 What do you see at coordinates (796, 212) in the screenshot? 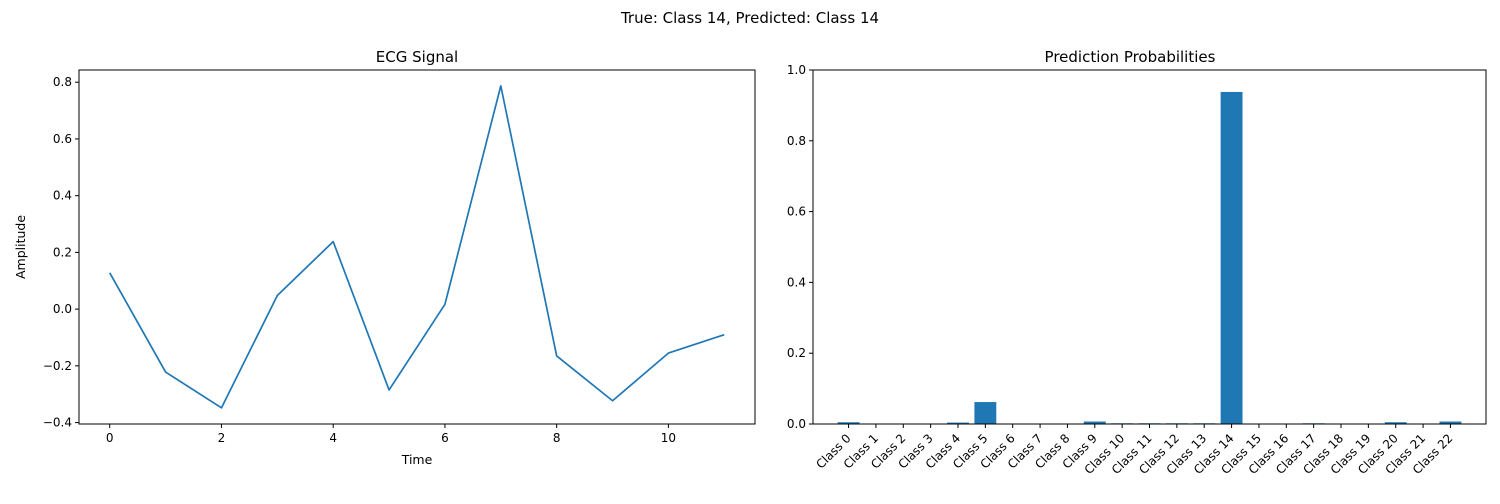
I see `probabilities-y-tick-label: 0.6` at bounding box center [796, 212].